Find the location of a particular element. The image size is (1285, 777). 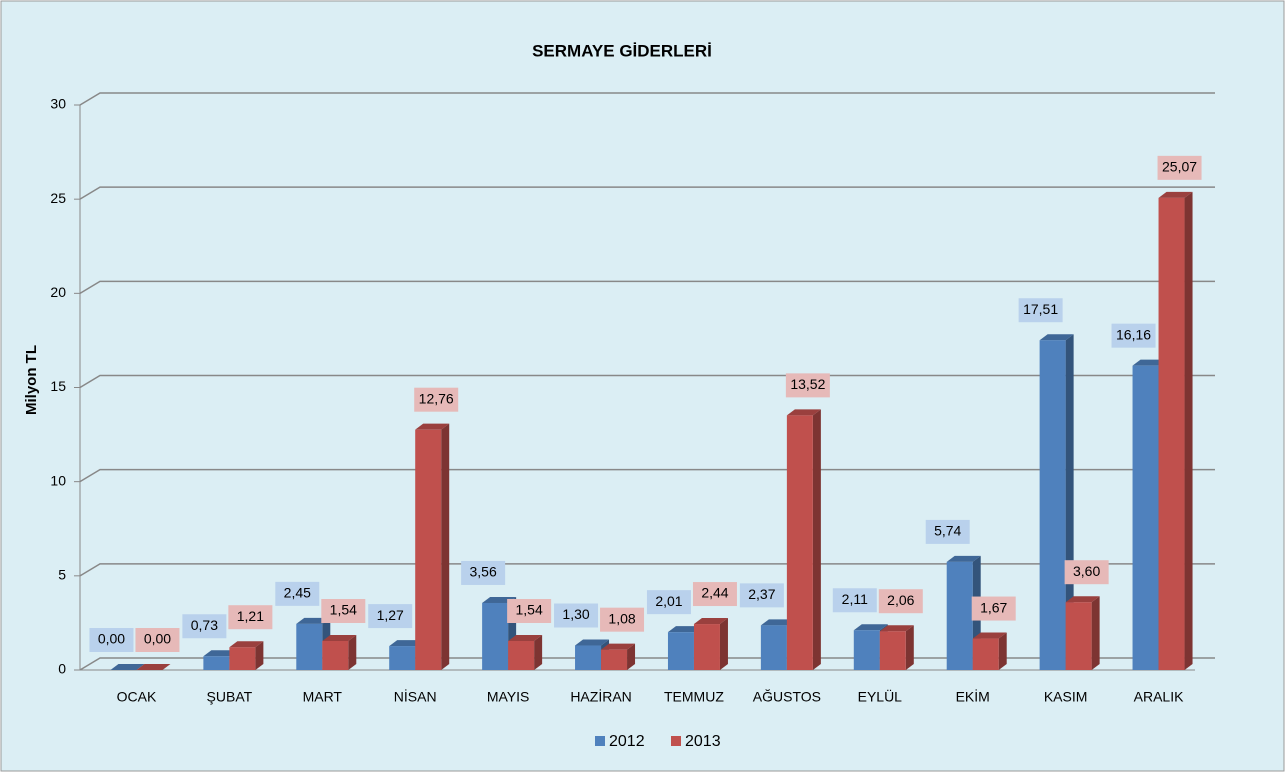

value-label: 0,73 is located at coordinates (204, 625).